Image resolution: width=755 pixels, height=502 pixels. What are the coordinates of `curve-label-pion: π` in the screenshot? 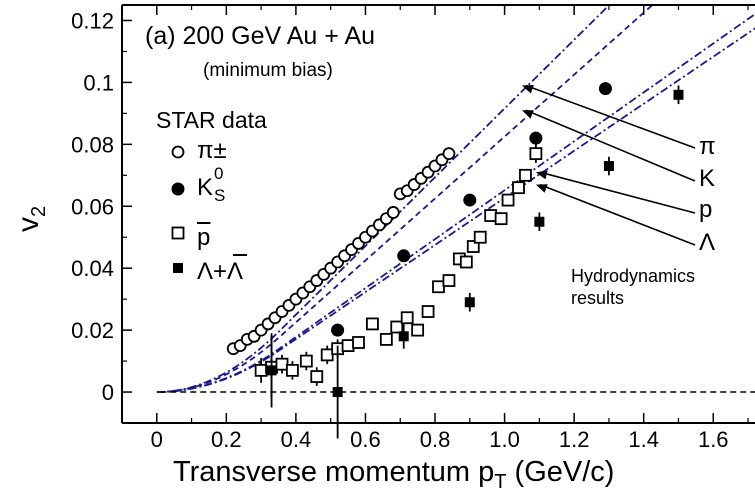 It's located at (707, 146).